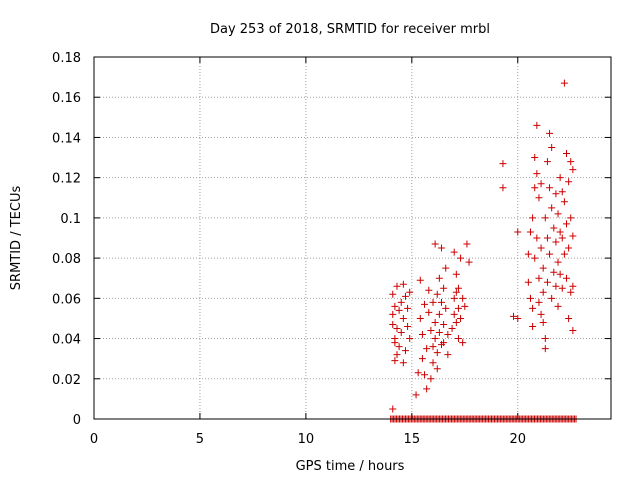 The image size is (640, 480). I want to click on y-tick-label: 0, so click(77, 420).